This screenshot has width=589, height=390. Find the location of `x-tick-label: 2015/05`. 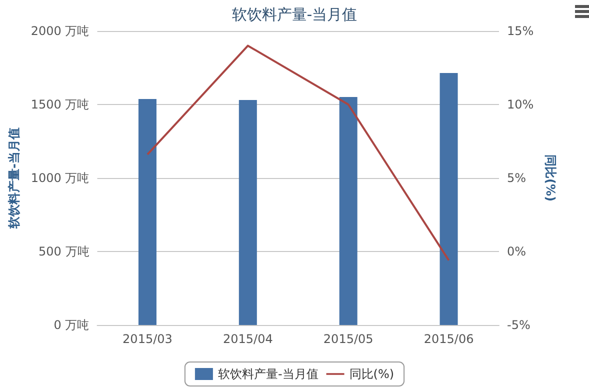

x-tick-label: 2015/05 is located at coordinates (348, 339).